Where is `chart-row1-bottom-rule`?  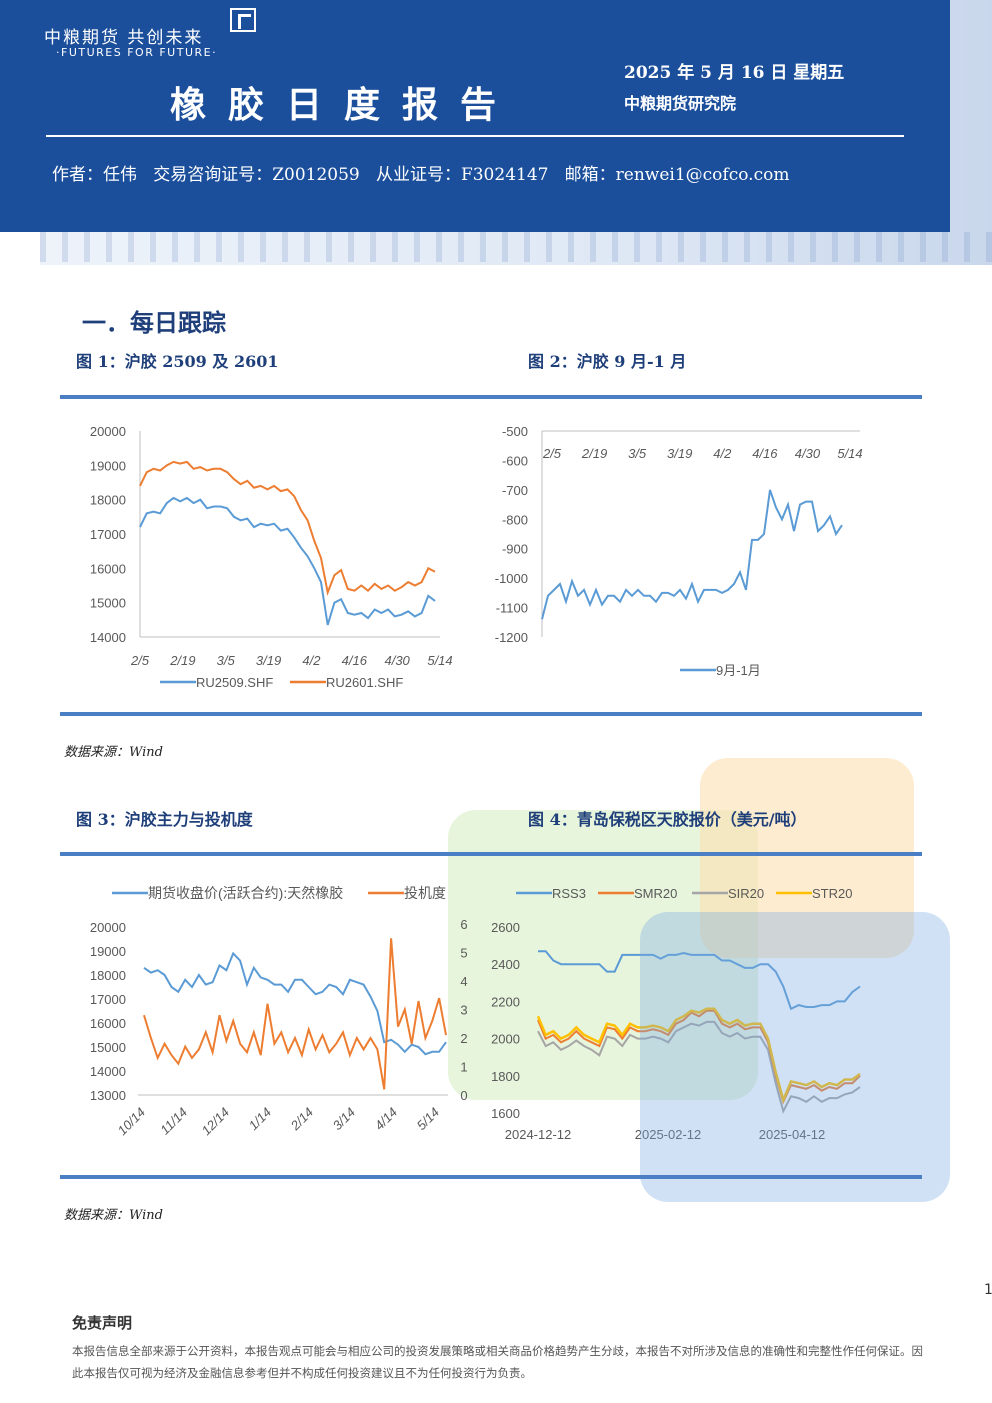
chart-row1-bottom-rule is located at coordinates (491, 714).